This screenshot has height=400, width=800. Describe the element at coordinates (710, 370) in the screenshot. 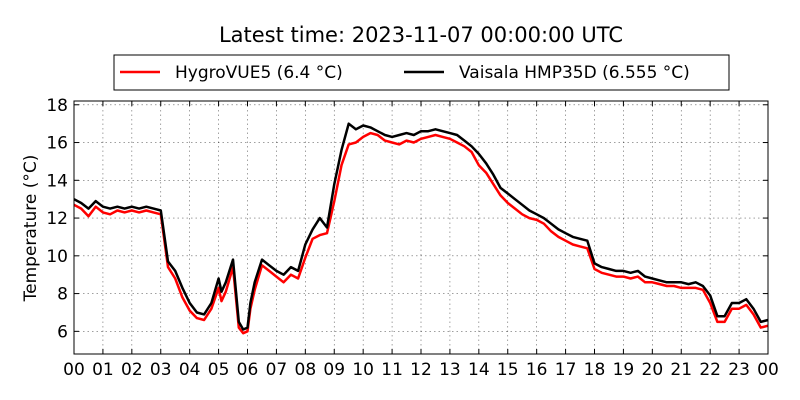

I see `x-tick-label: 22` at that location.